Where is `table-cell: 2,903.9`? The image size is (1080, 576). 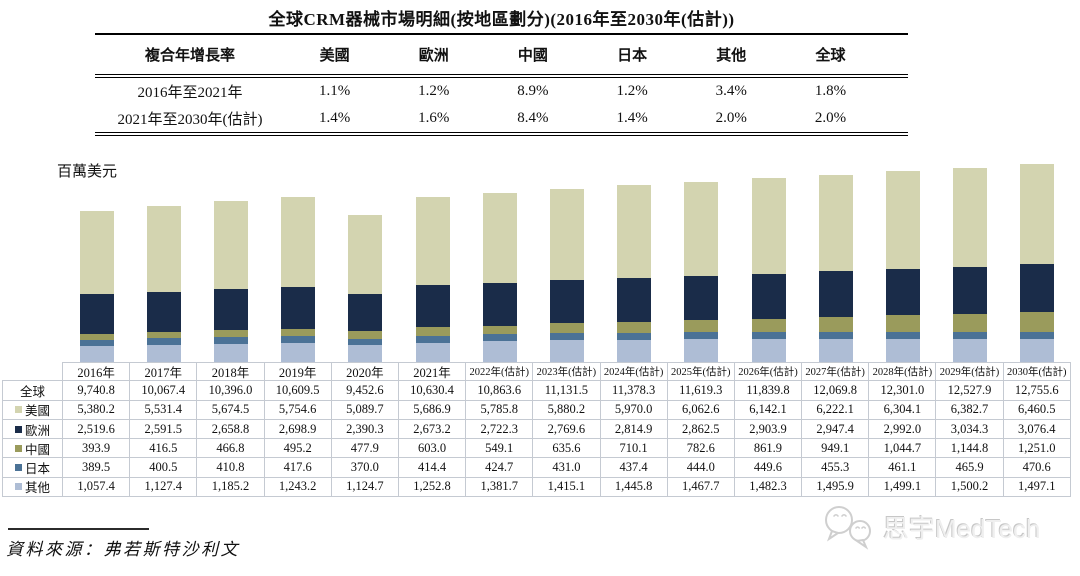 table-cell: 2,903.9 is located at coordinates (768, 429).